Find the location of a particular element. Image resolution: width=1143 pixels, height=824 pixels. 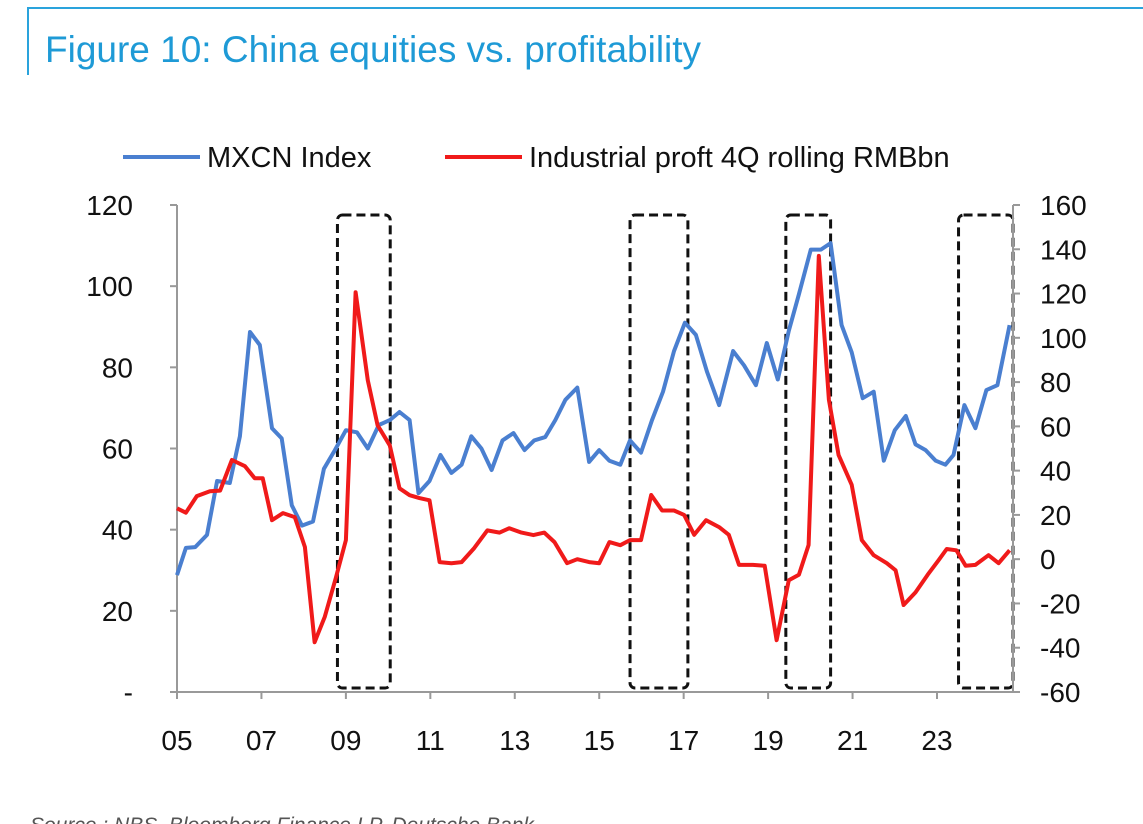

y2-tick-label: 160 is located at coordinates (1063, 205).